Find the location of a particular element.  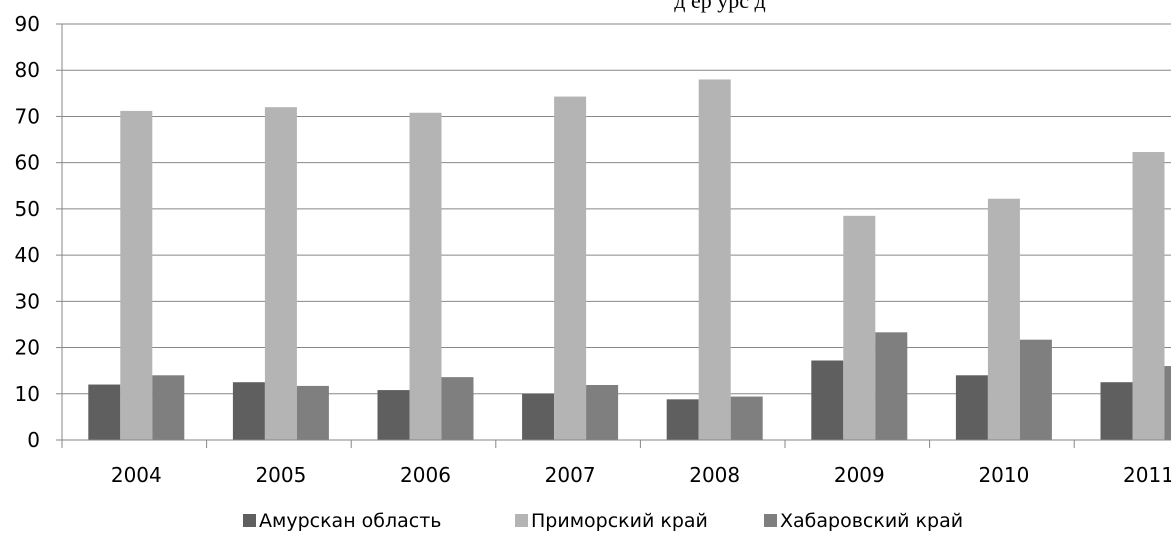

y-axis: 0 10 20 30 40 50 60 70 80 90 is located at coordinates (39, 232).